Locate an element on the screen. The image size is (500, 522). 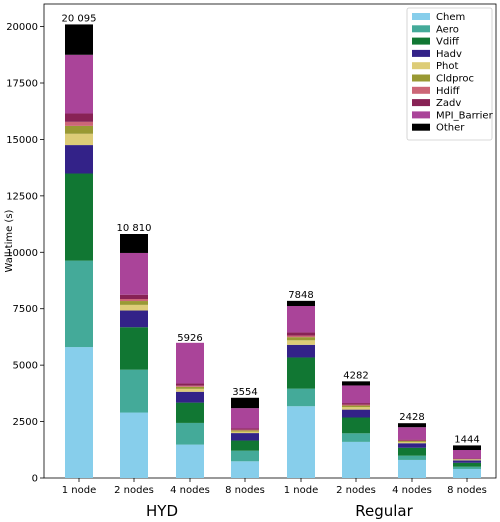
bar-total-label: 10 810 is located at coordinates (134, 228).